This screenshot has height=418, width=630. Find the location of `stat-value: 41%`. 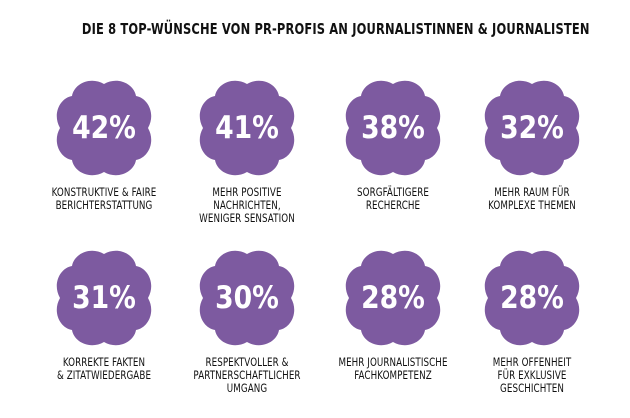

stat-value: 41% is located at coordinates (247, 128).